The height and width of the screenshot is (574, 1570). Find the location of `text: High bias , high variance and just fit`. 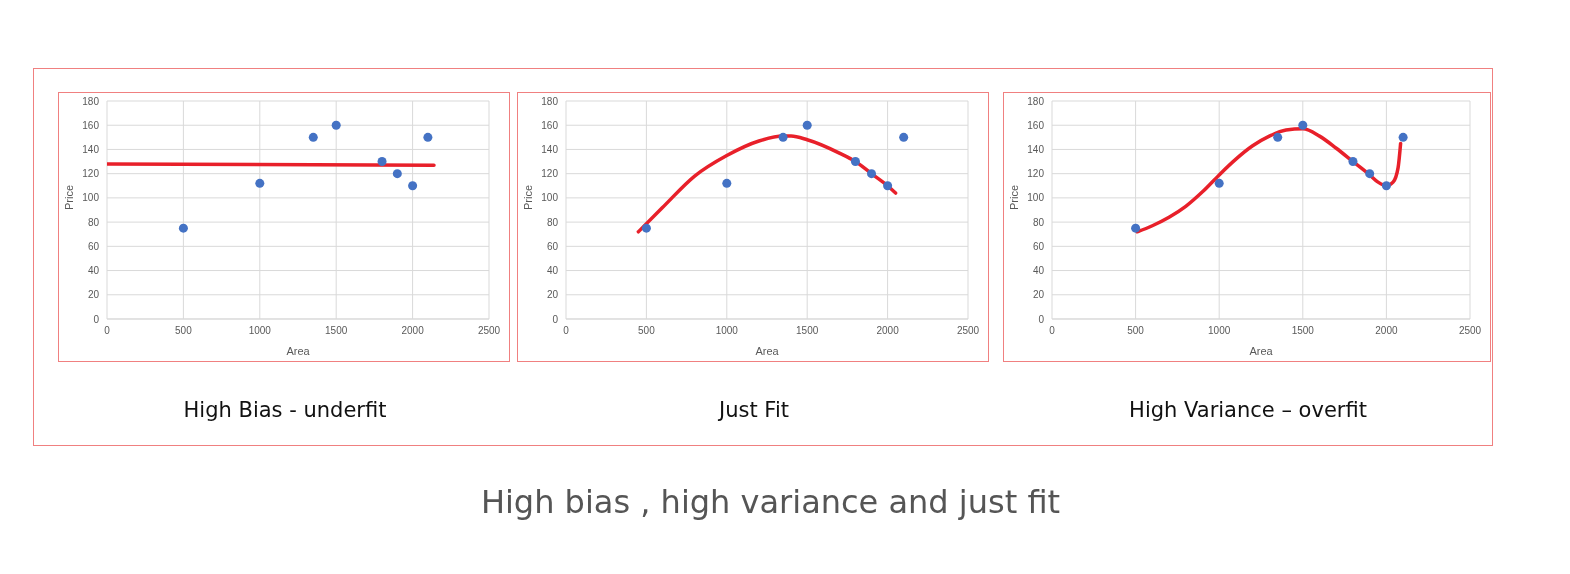

text: High bias , high variance and just fit is located at coordinates (770, 502).